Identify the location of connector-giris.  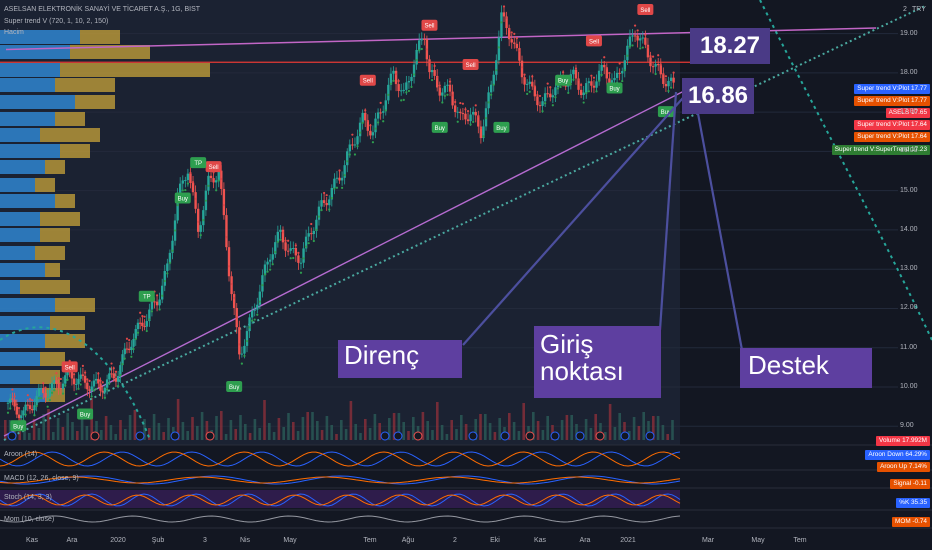
(668, 211).